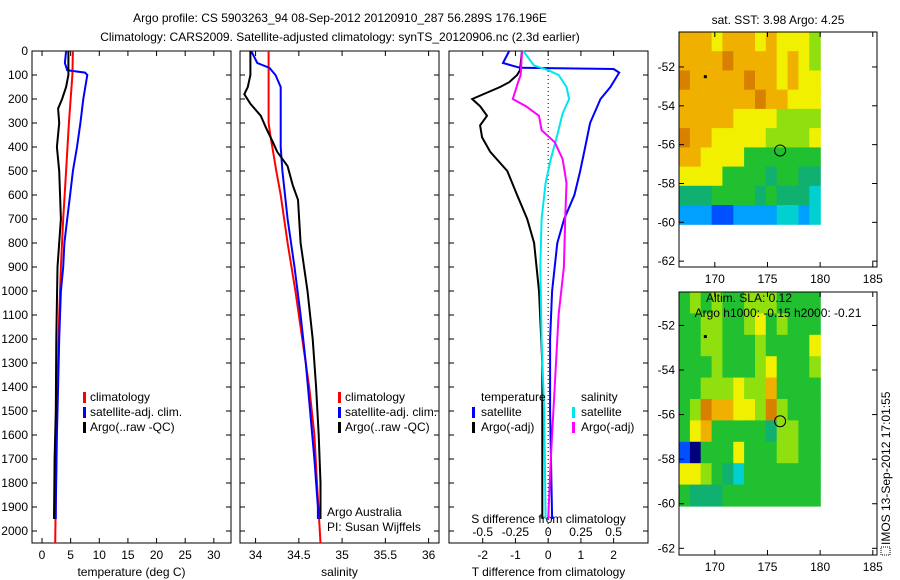 The width and height of the screenshot is (900, 580). What do you see at coordinates (375, 397) in the screenshot?
I see `legend-label: climatology` at bounding box center [375, 397].